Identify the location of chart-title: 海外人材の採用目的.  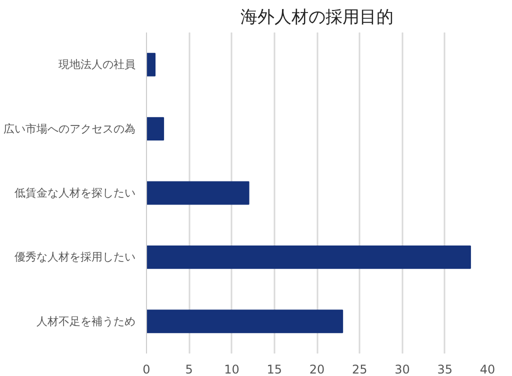
(317, 18).